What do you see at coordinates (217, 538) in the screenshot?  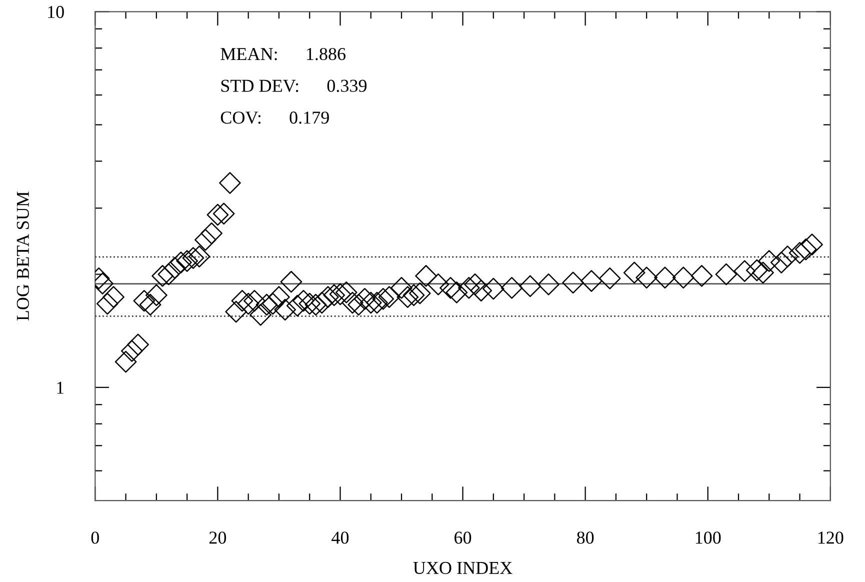 I see `x-tick-label: 20` at bounding box center [217, 538].